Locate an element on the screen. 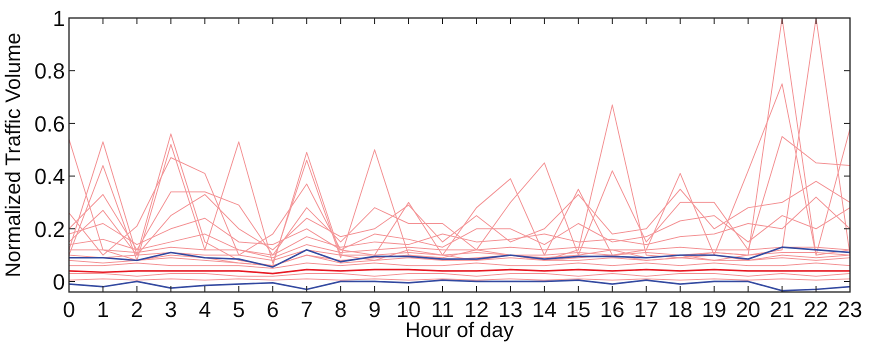  y-axis-title: Normalized Traffic Volume is located at coordinates (13, 155).